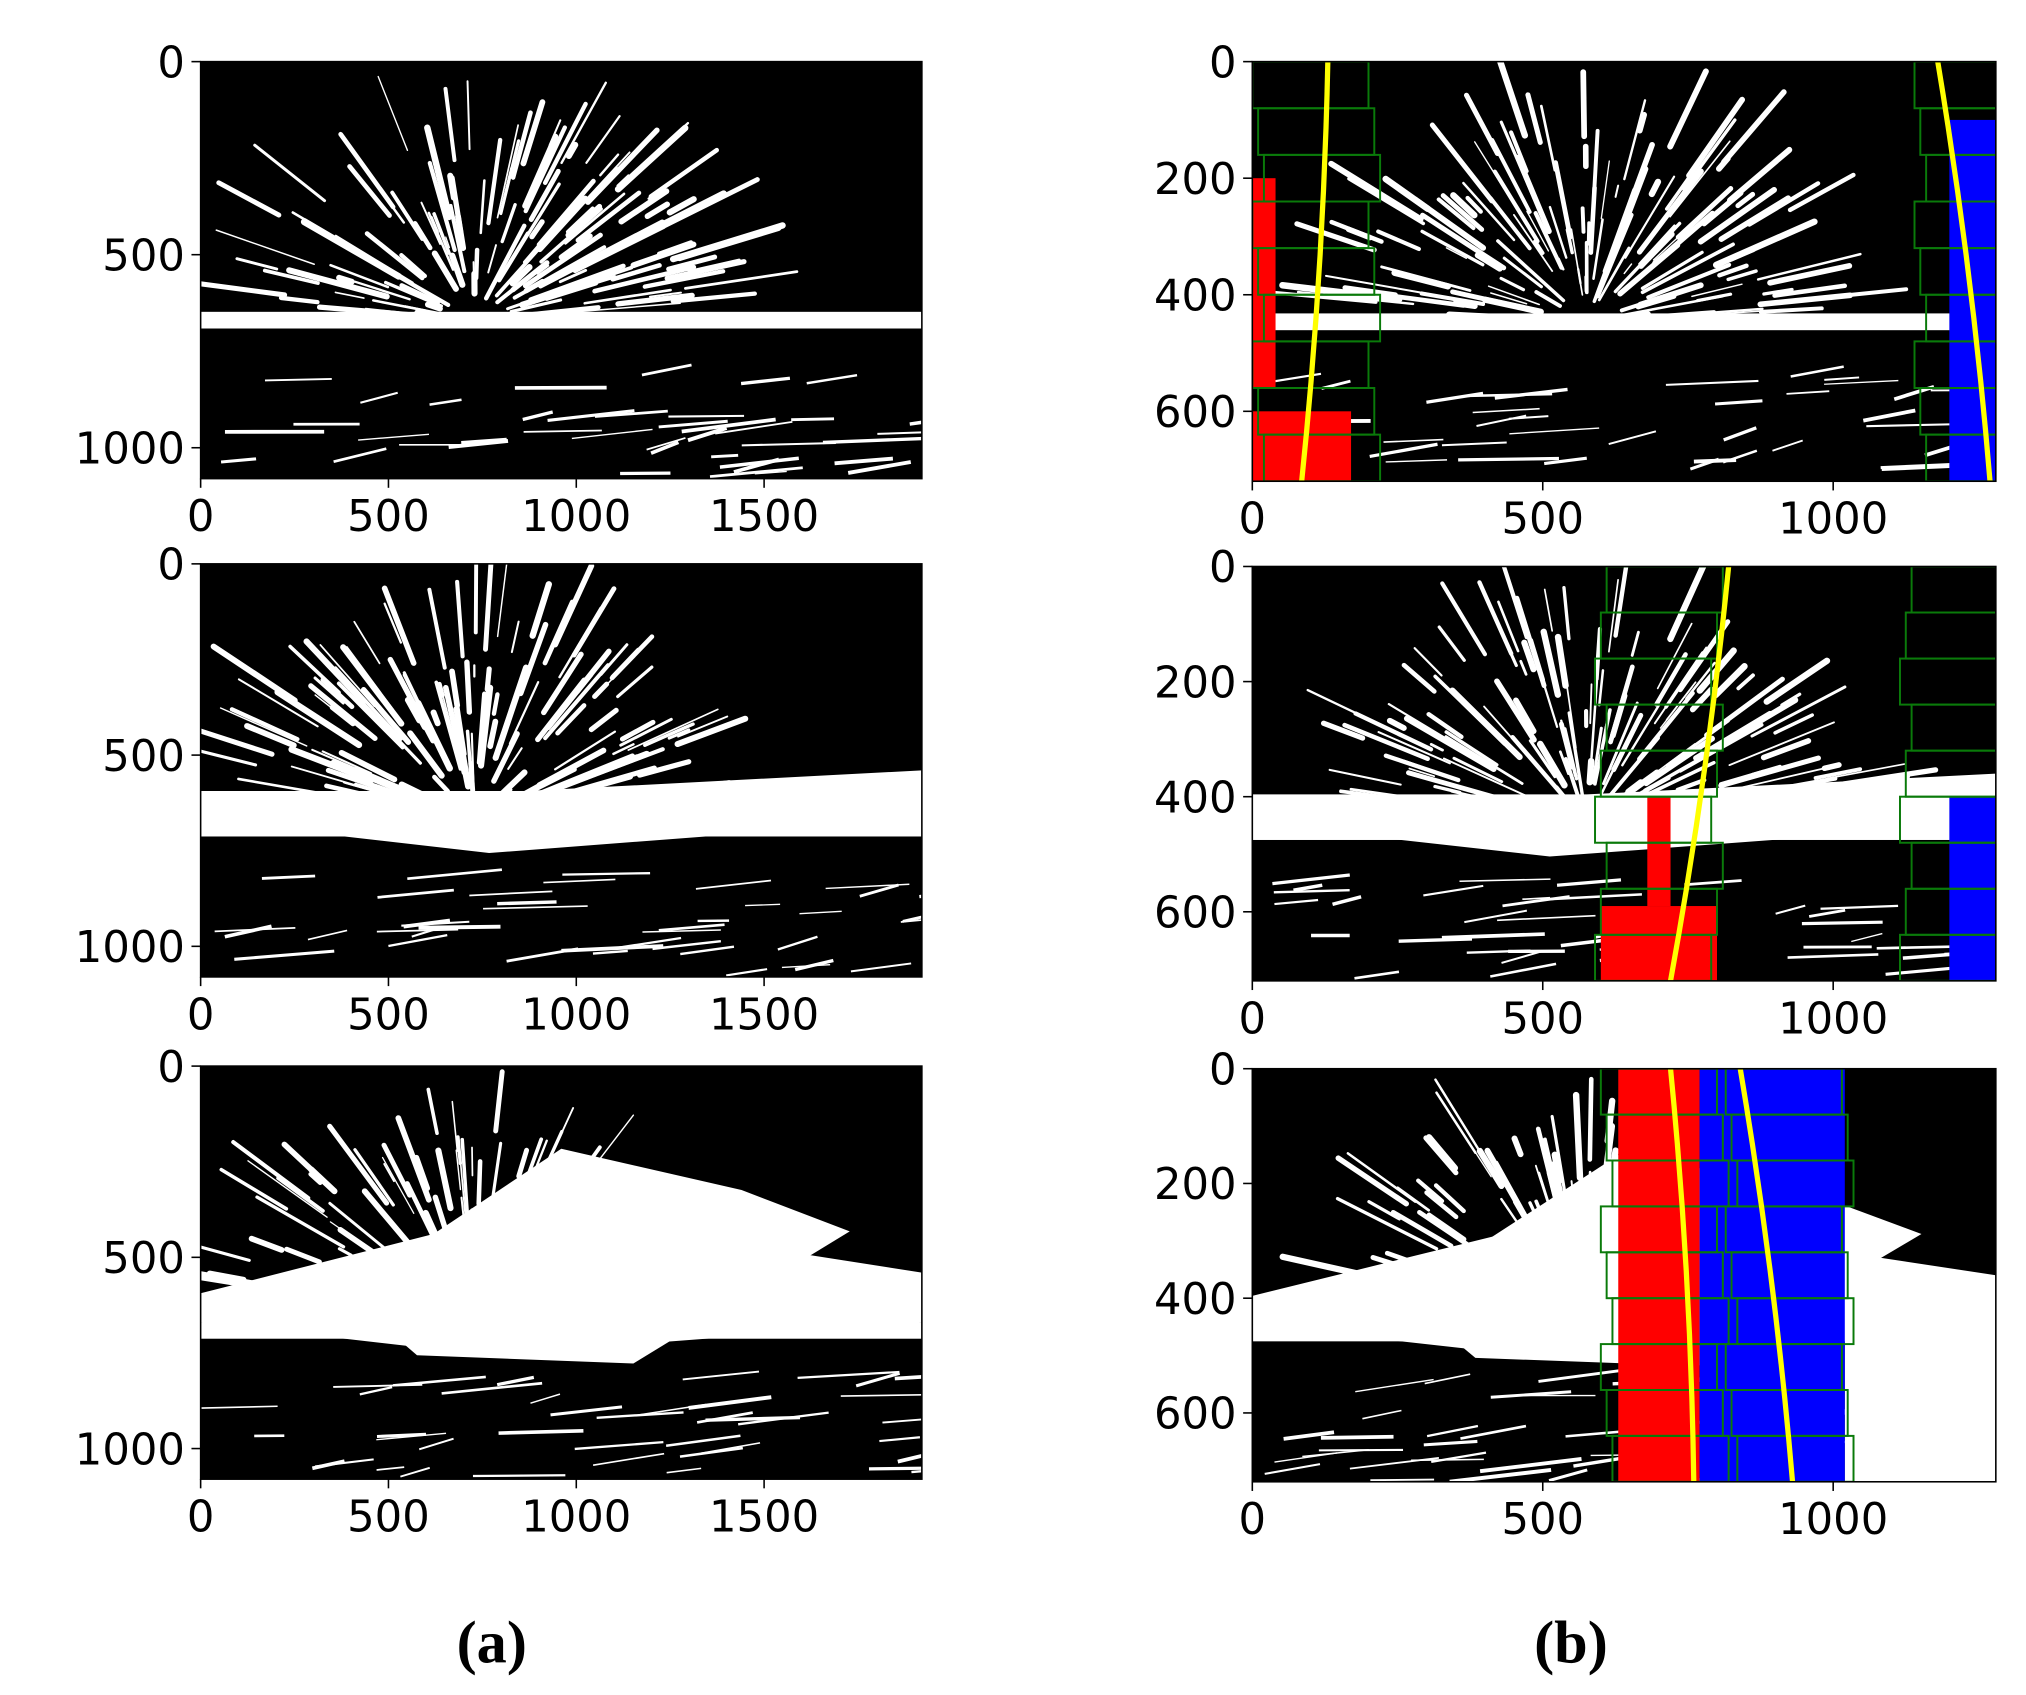 The image size is (2026, 1695). What do you see at coordinates (1571, 1643) in the screenshot?
I see `caption: (b)` at bounding box center [1571, 1643].